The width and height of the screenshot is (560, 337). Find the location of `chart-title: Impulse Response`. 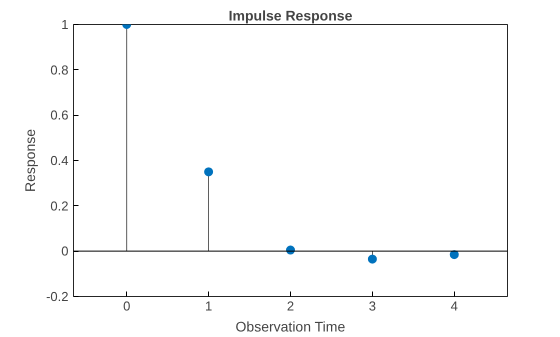

chart-title: Impulse Response is located at coordinates (290, 16).